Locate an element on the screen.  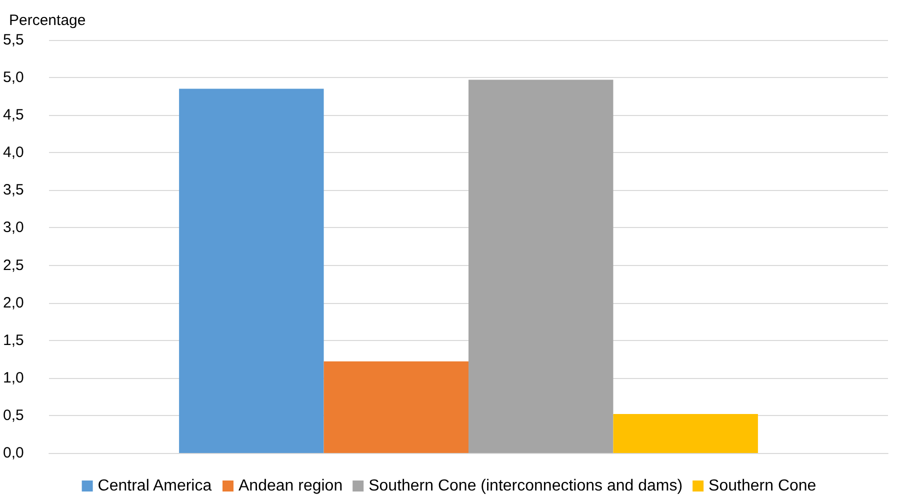
y-tick-label: 5,5 is located at coordinates (13, 40).